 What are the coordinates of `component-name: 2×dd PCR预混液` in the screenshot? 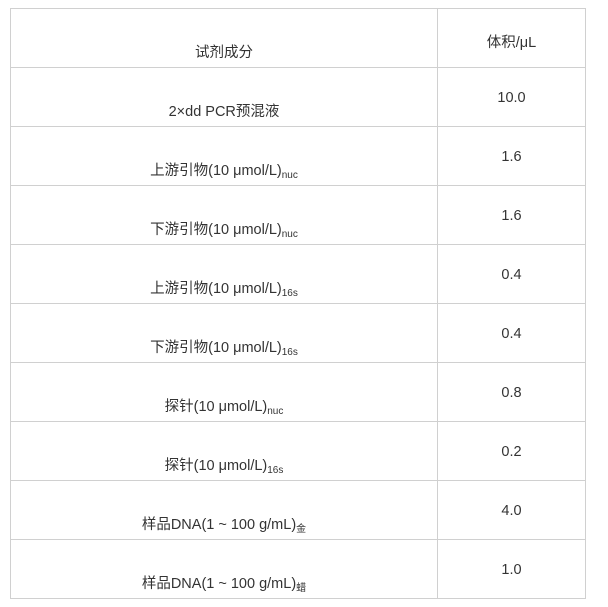 It's located at (224, 112).